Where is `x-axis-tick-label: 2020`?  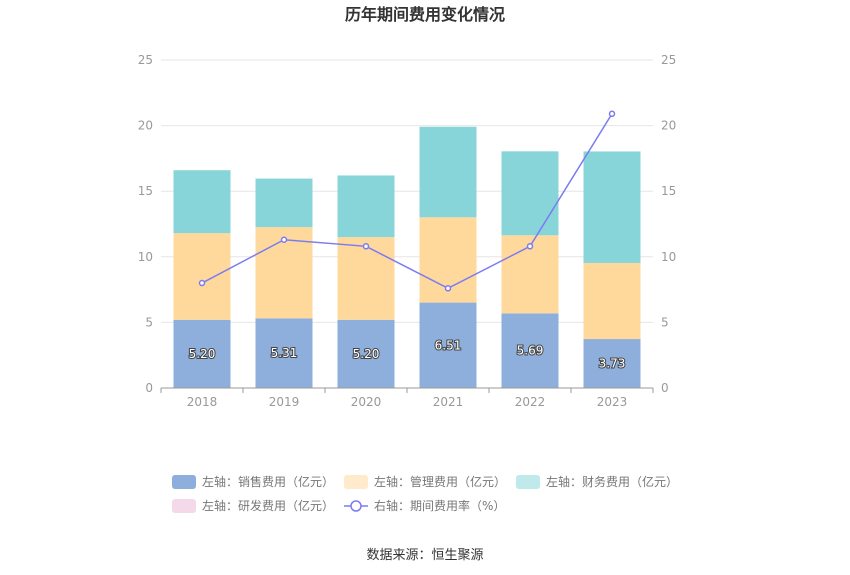 x-axis-tick-label: 2020 is located at coordinates (366, 402).